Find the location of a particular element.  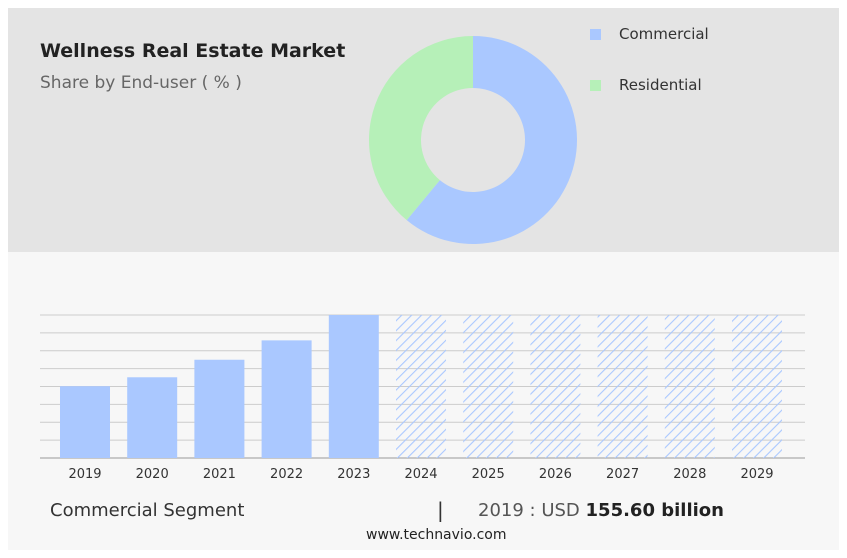

x-tick-label: 2024 is located at coordinates (420, 474).